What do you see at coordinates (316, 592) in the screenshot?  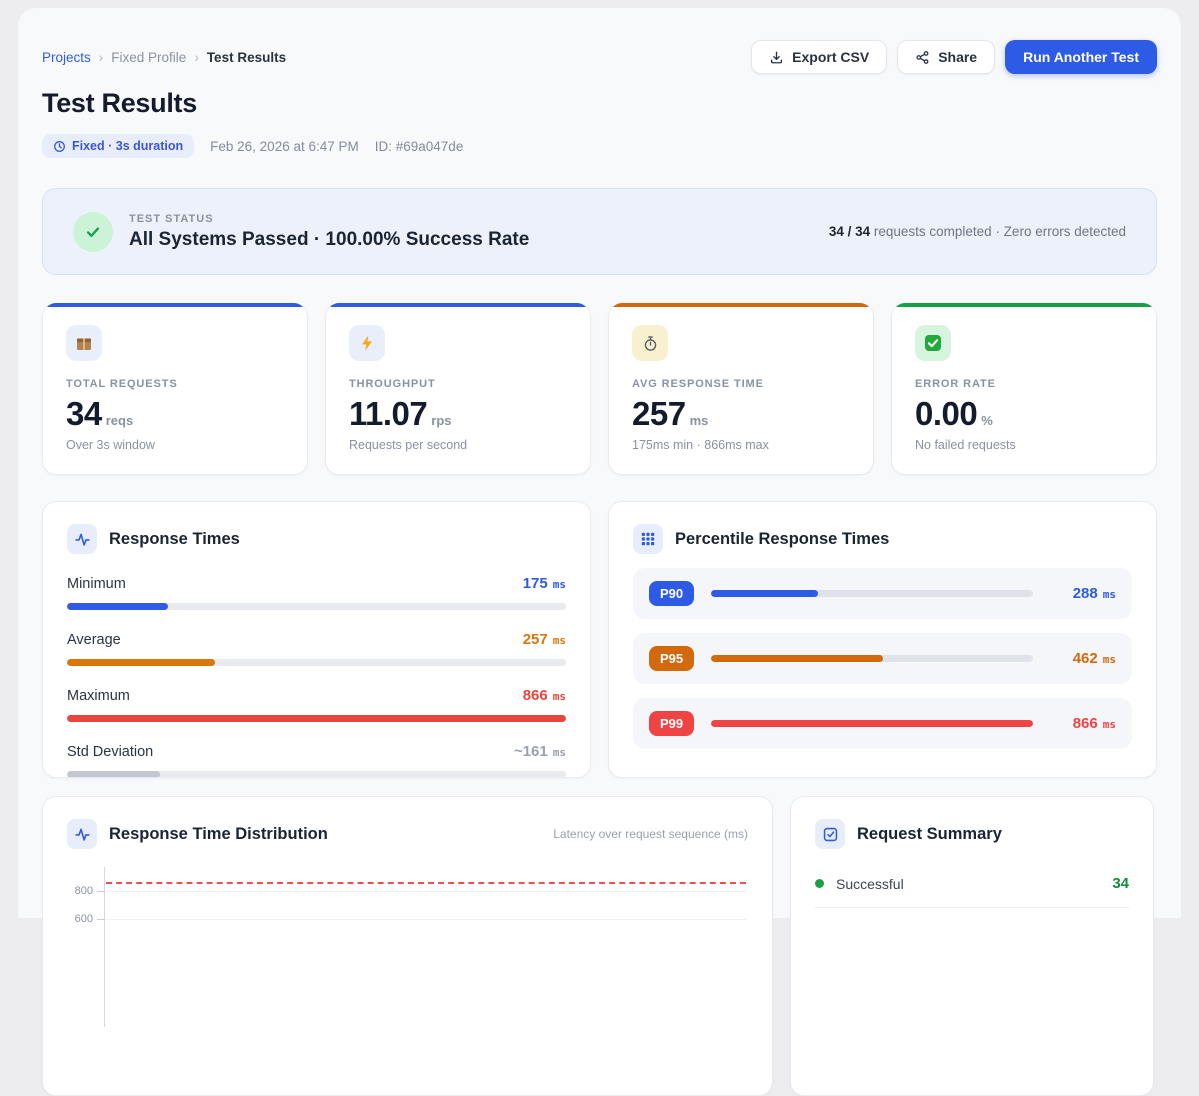 I see `response-row-minimum: Minimum 175 ms` at bounding box center [316, 592].